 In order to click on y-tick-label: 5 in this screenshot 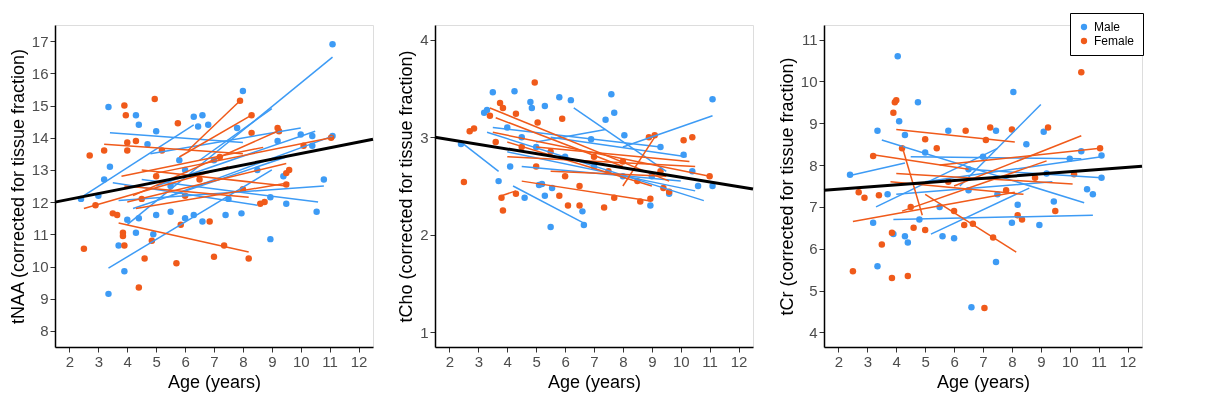, I will do `click(813, 291)`.